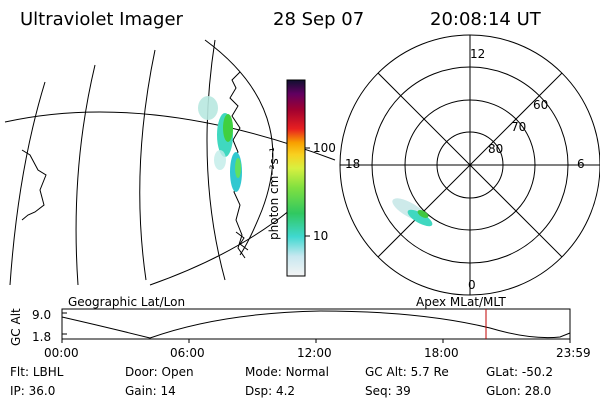  Describe the element at coordinates (321, 236) in the screenshot. I see `colorbar-tick-10: 10` at that location.